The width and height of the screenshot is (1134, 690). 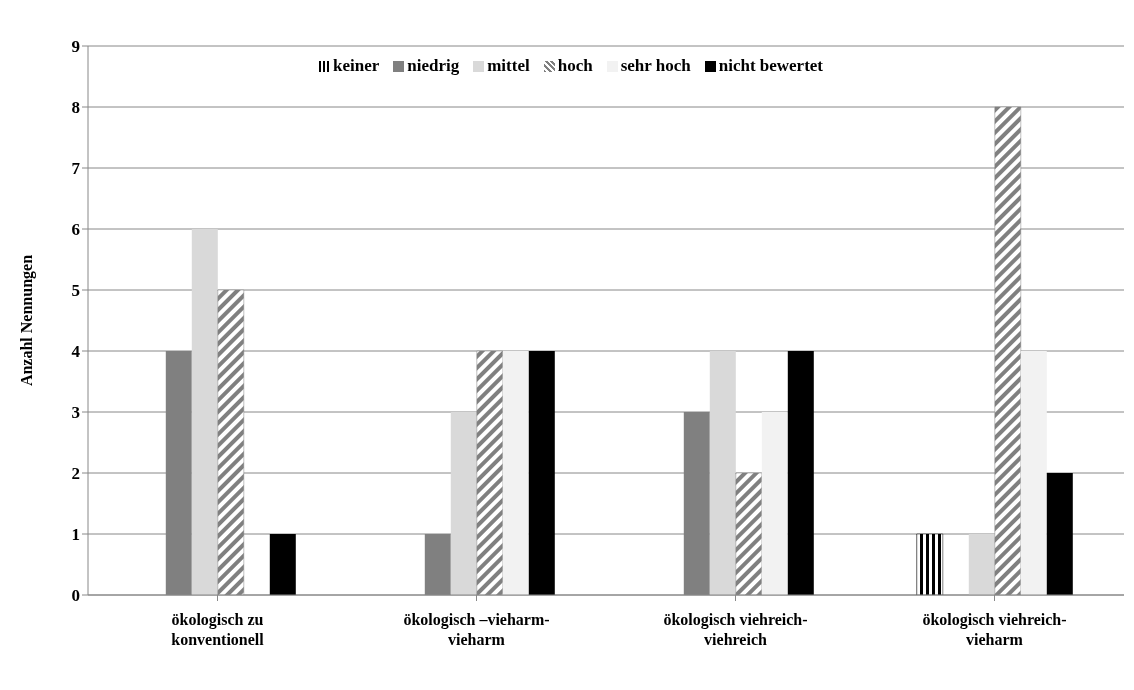 I want to click on y-axis-title: Anzahl Nennungen, so click(x=26, y=320).